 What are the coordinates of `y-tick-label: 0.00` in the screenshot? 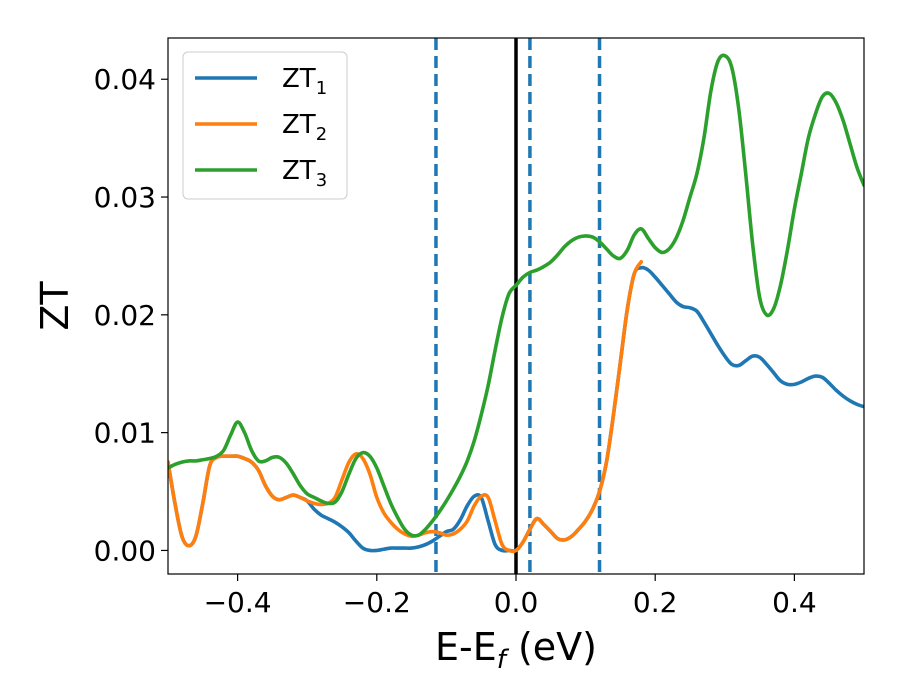 It's located at (125, 550).